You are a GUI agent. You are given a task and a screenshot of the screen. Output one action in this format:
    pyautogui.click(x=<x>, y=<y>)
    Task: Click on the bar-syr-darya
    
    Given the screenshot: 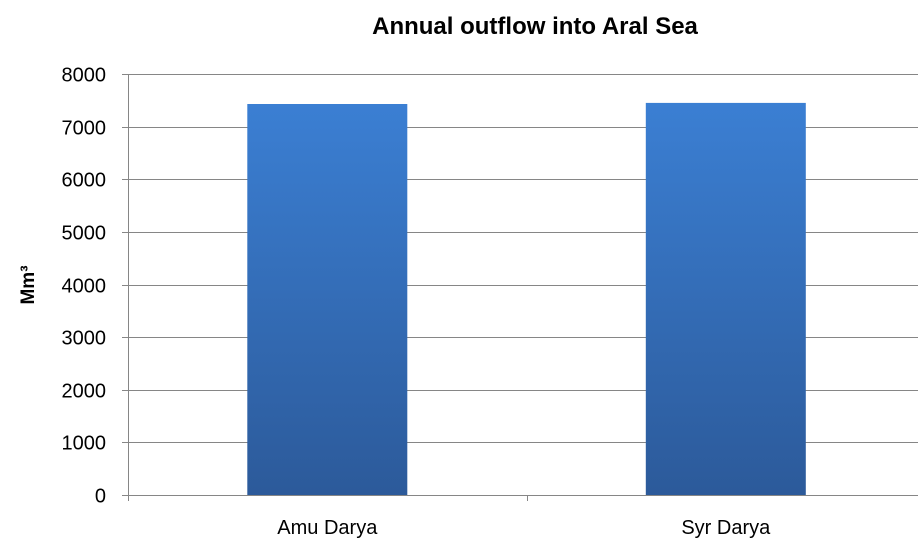 What is the action you would take?
    pyautogui.click(x=725, y=299)
    